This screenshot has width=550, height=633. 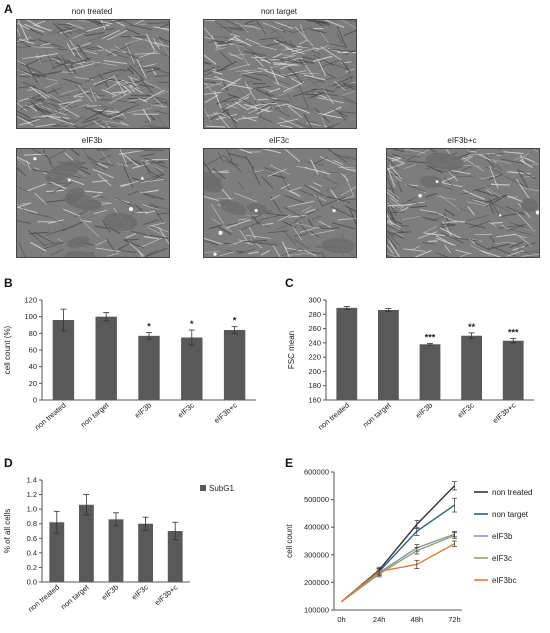 What do you see at coordinates (316, 610) in the screenshot?
I see `y-tick-label: 100000` at bounding box center [316, 610].